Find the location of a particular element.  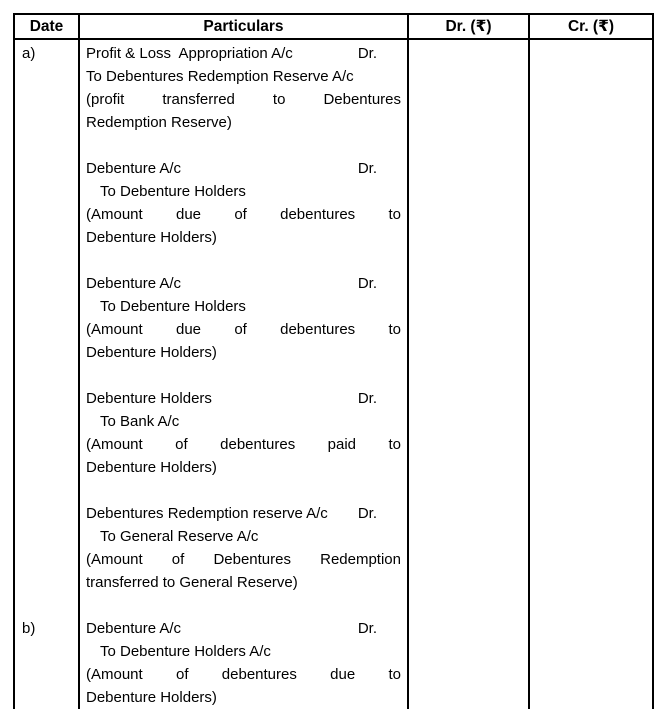

col-header-cr: Cr. (₹) is located at coordinates (591, 27).